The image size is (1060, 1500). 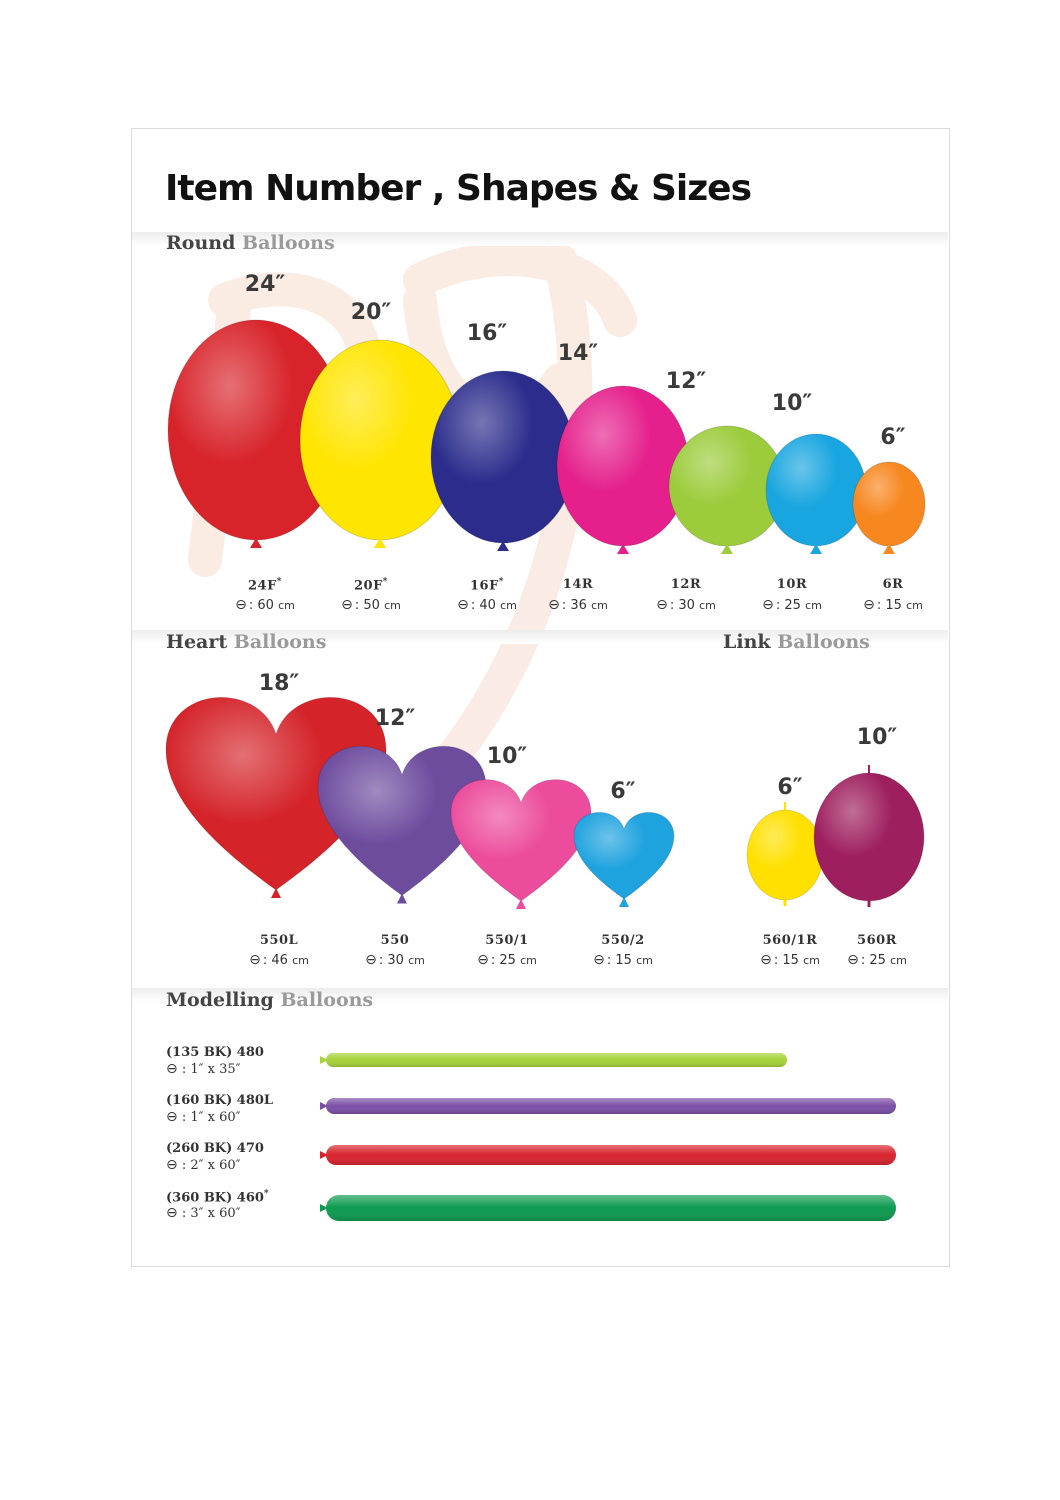 What do you see at coordinates (796, 642) in the screenshot?
I see `link-balloons-heading: Link Balloons` at bounding box center [796, 642].